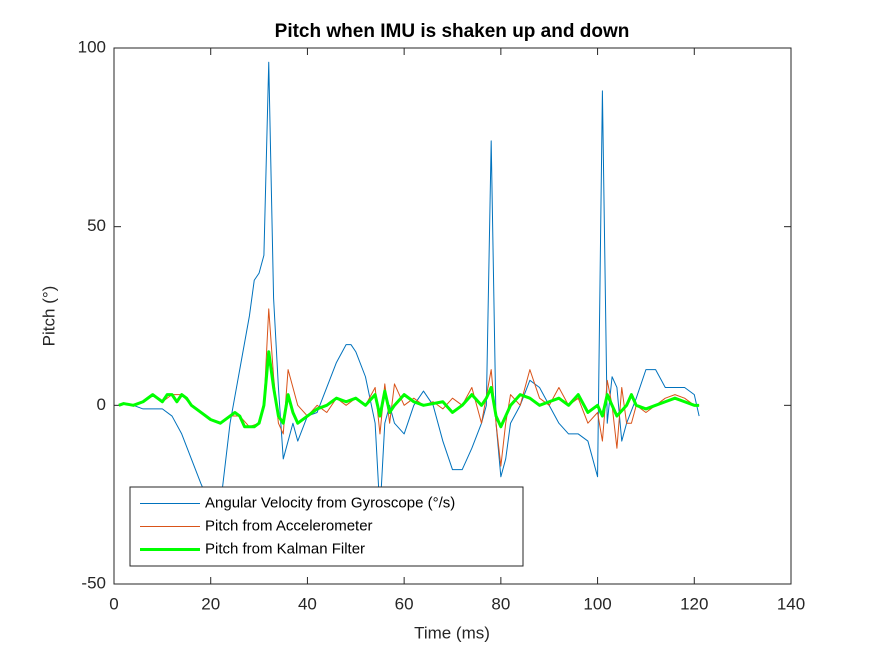 This screenshot has width=875, height=656. I want to click on legend-label: Pitch from Accelerometer, so click(289, 525).